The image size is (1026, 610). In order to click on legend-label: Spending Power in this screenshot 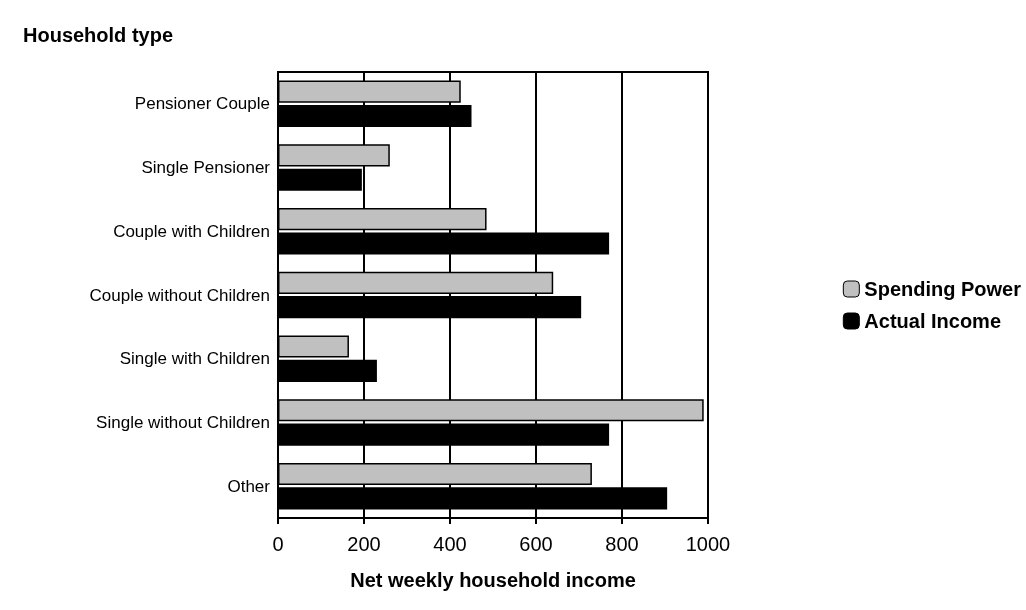, I will do `click(943, 289)`.